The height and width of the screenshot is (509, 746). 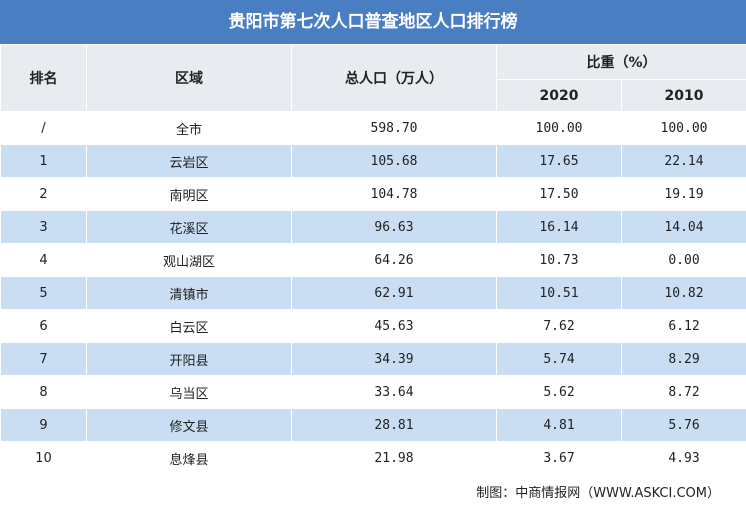 What do you see at coordinates (189, 425) in the screenshot?
I see `region-cell: 修文县` at bounding box center [189, 425].